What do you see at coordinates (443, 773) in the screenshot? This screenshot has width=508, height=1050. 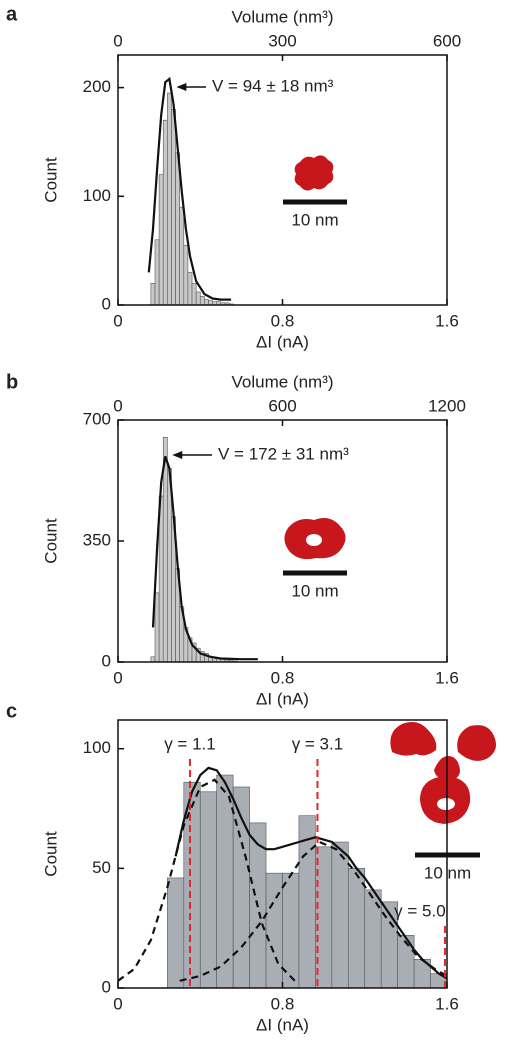 I see `protein-c` at bounding box center [443, 773].